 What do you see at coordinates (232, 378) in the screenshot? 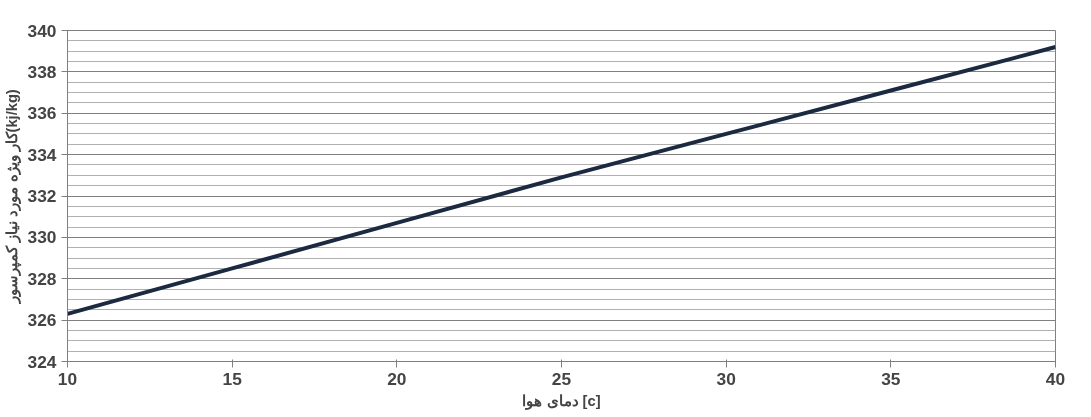
I see `x-tick-label: 15` at bounding box center [232, 378].